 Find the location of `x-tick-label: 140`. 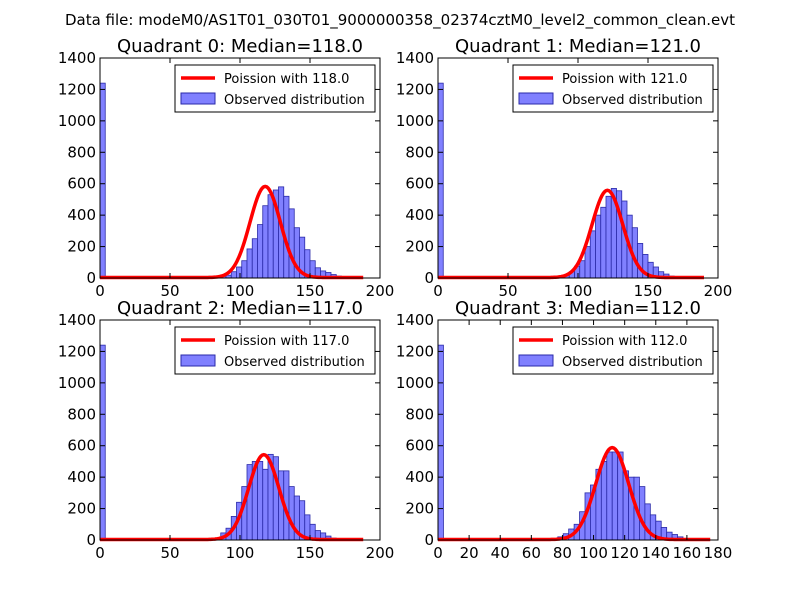

x-tick-label: 140 is located at coordinates (655, 553).